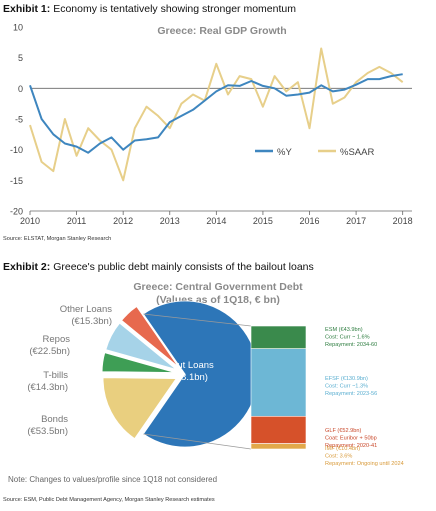 The height and width of the screenshot is (511, 436). I want to click on pie-bar-connectors, so click(197, 381).